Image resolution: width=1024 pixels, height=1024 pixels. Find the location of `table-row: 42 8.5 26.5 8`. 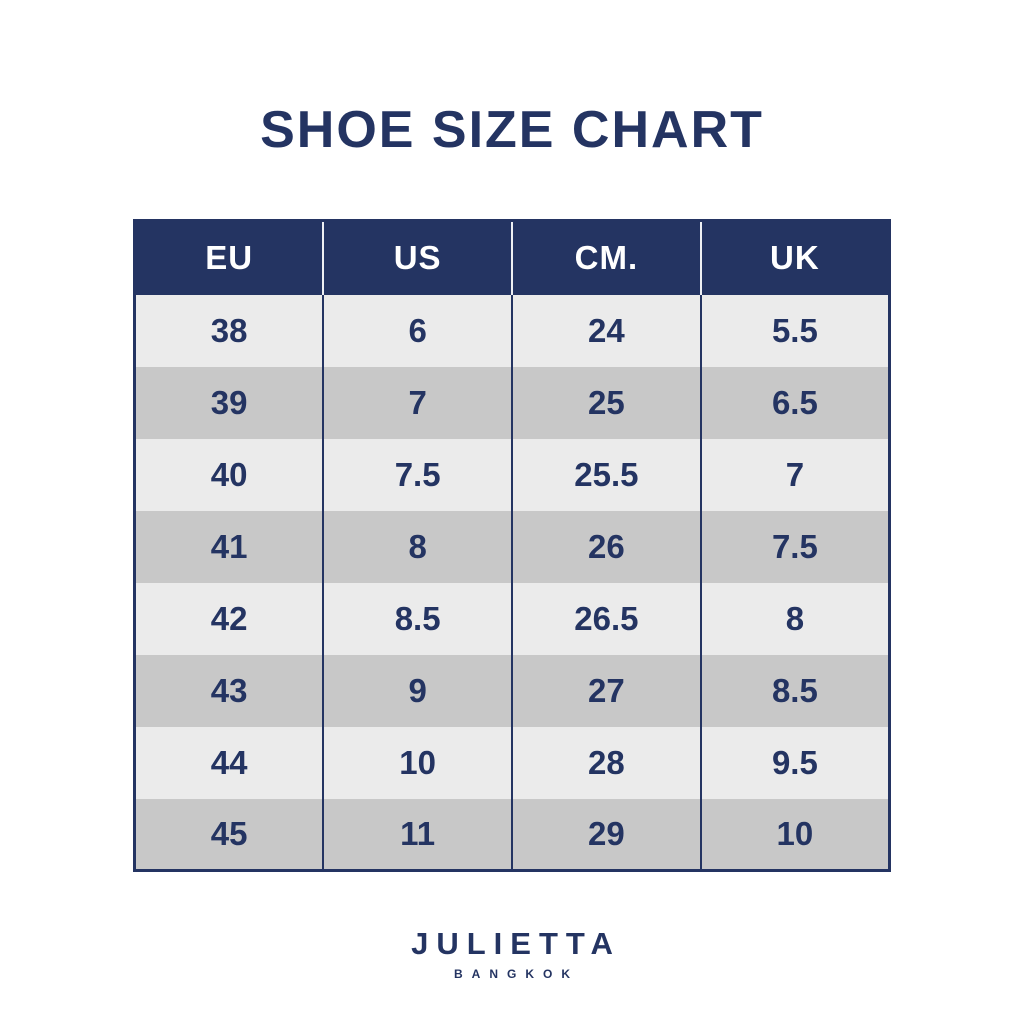

table-row: 42 8.5 26.5 8 is located at coordinates (512, 618).